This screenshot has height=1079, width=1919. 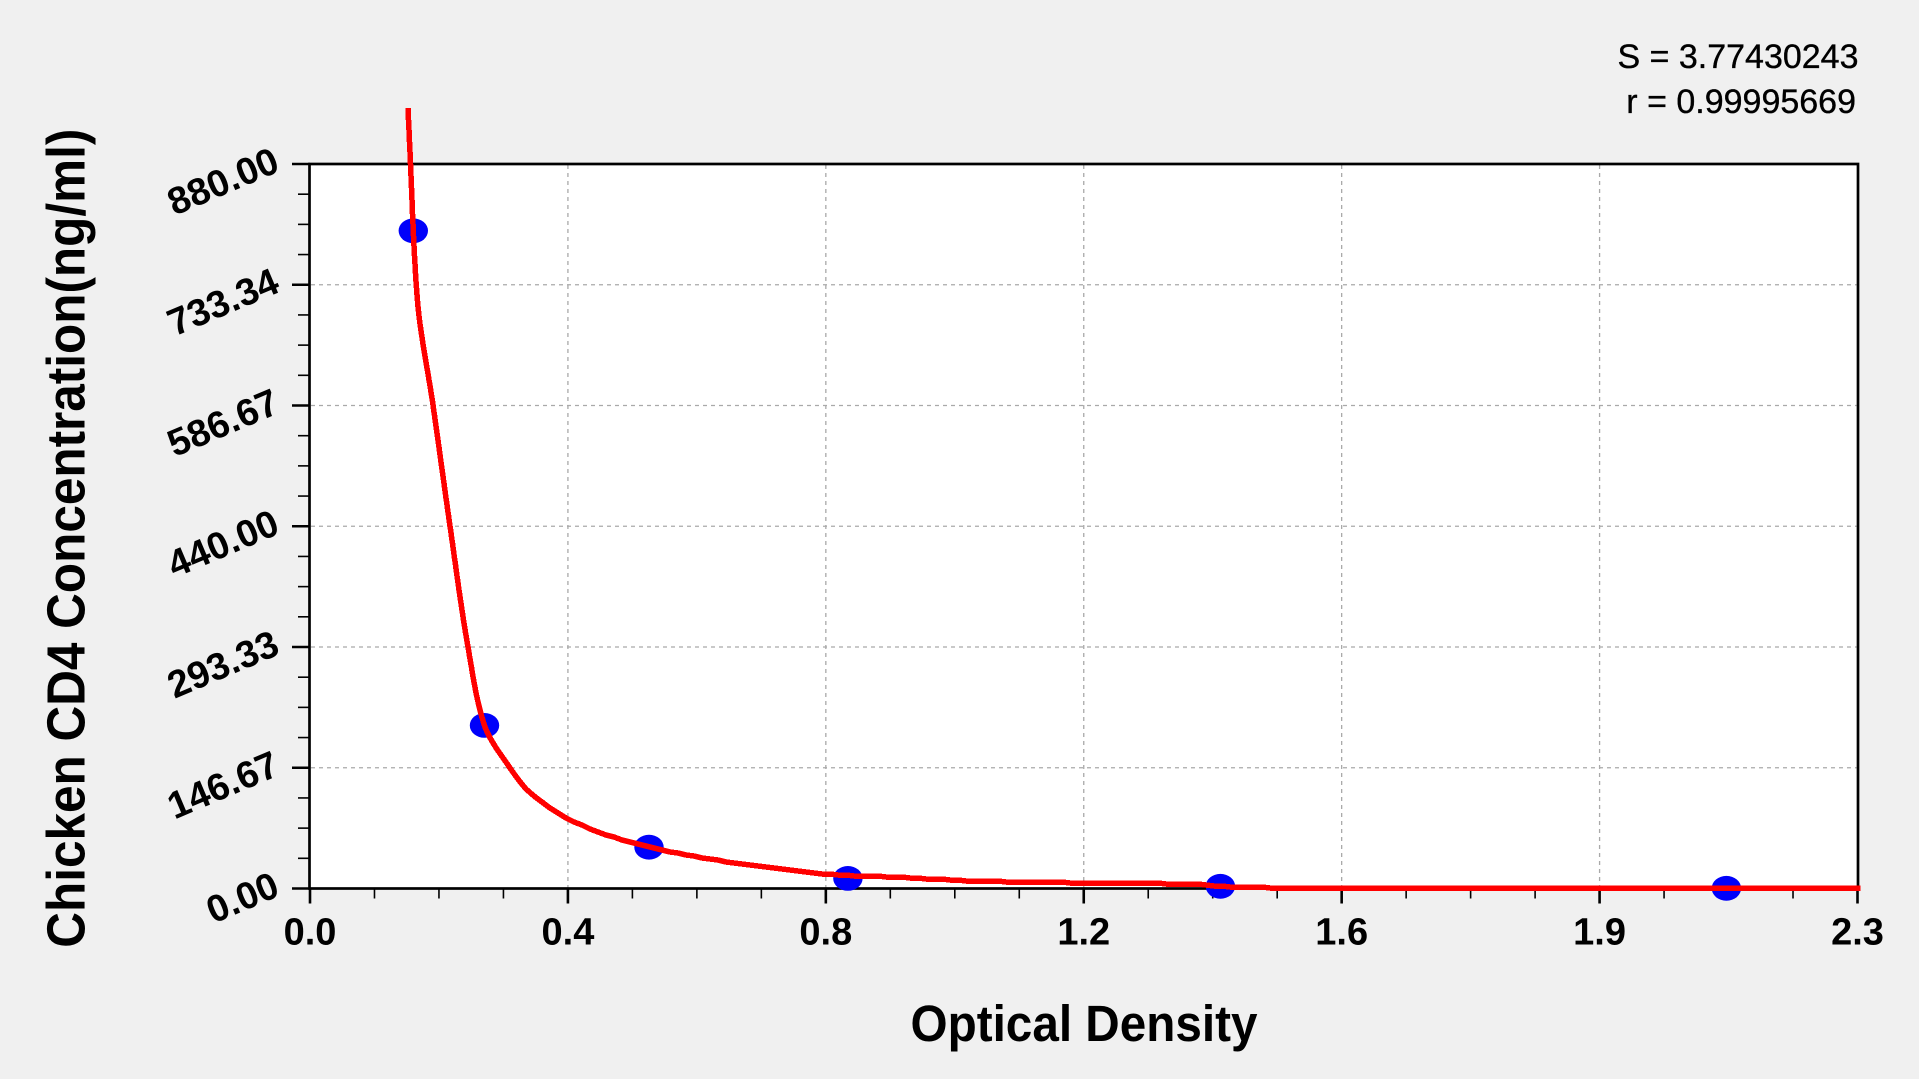 I want to click on svg-text: 0.8, so click(x=825, y=933).